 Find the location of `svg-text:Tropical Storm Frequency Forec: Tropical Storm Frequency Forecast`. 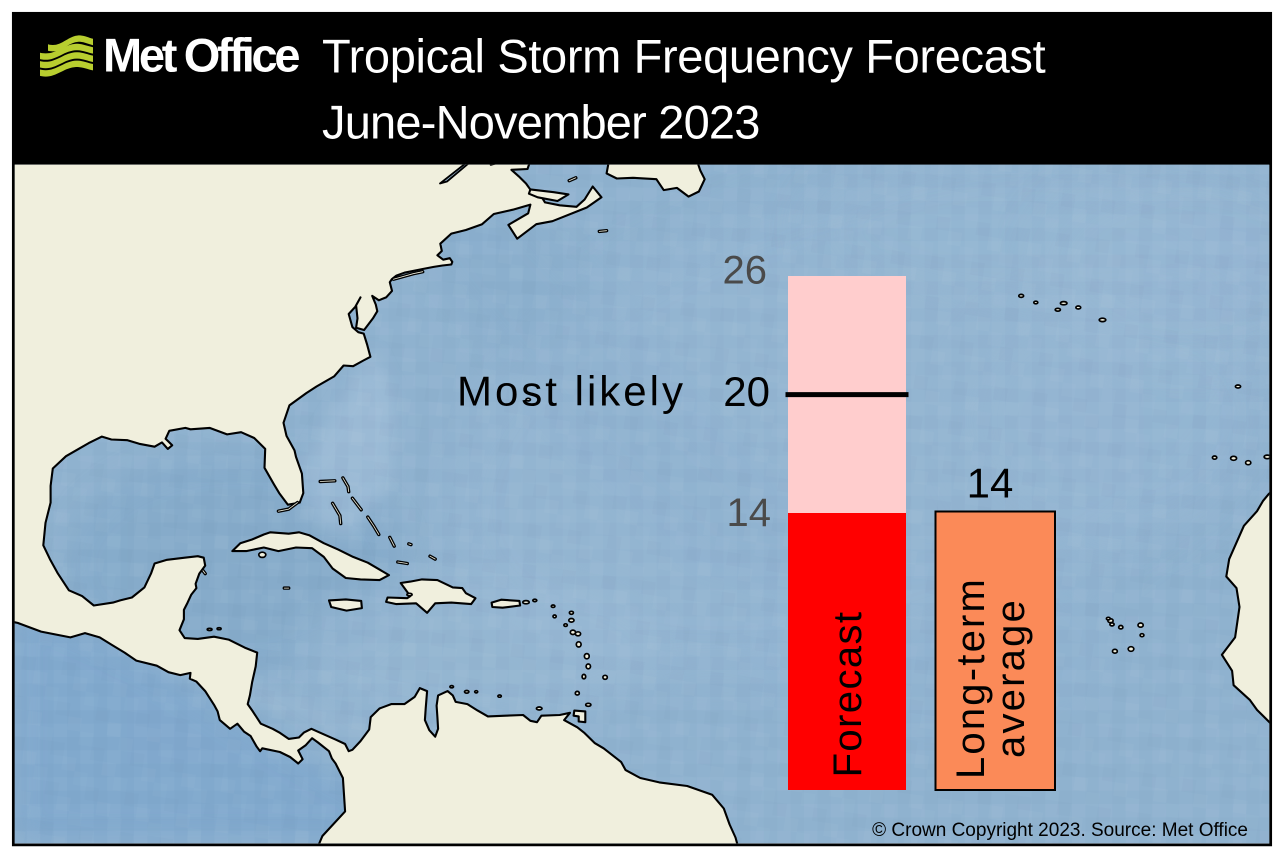

svg-text:Tropical Storm Frequency Forec: Tropical Storm Frequency Forecast is located at coordinates (684, 56).